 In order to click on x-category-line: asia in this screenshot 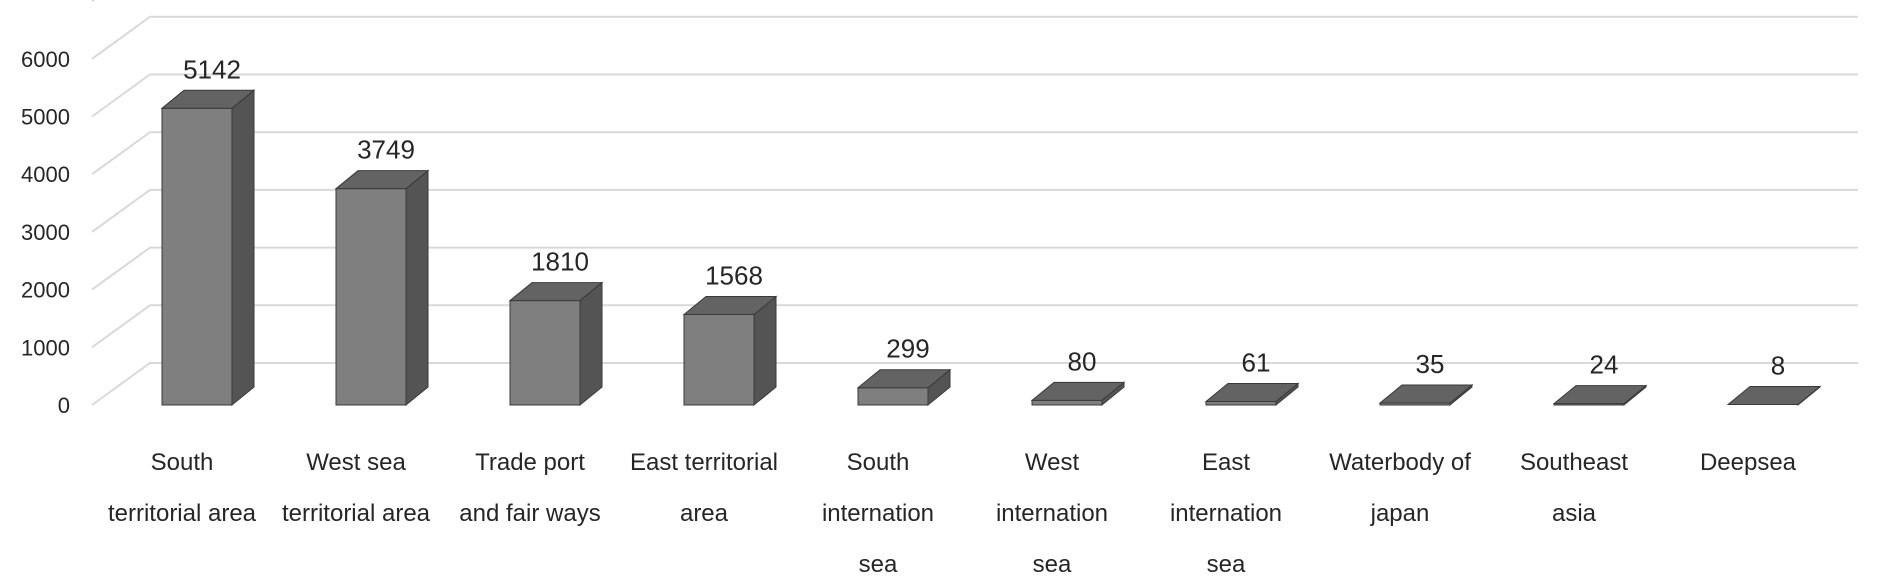, I will do `click(1574, 513)`.